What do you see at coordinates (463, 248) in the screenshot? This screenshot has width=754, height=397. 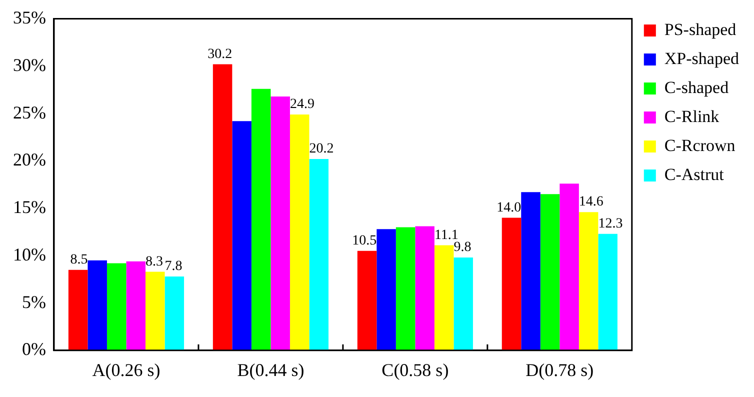 I see `data-label: 9.8` at bounding box center [463, 248].